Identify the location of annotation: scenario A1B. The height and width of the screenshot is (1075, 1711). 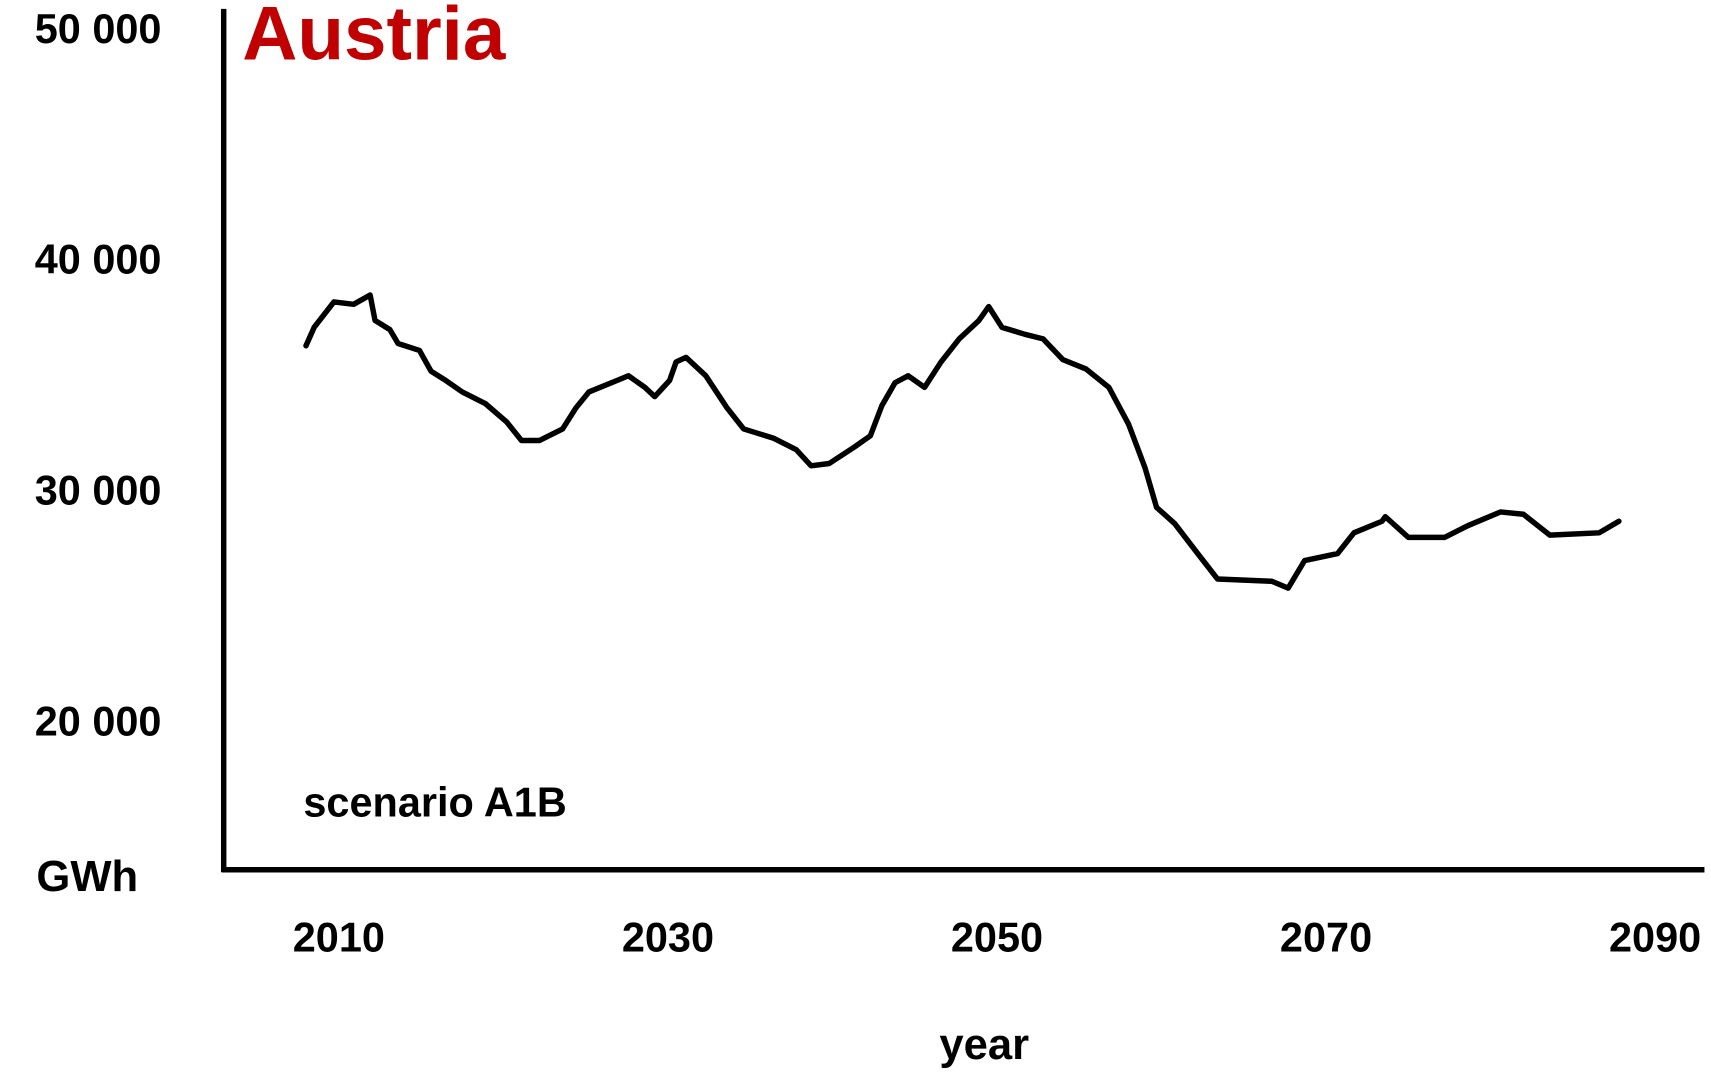
(434, 801).